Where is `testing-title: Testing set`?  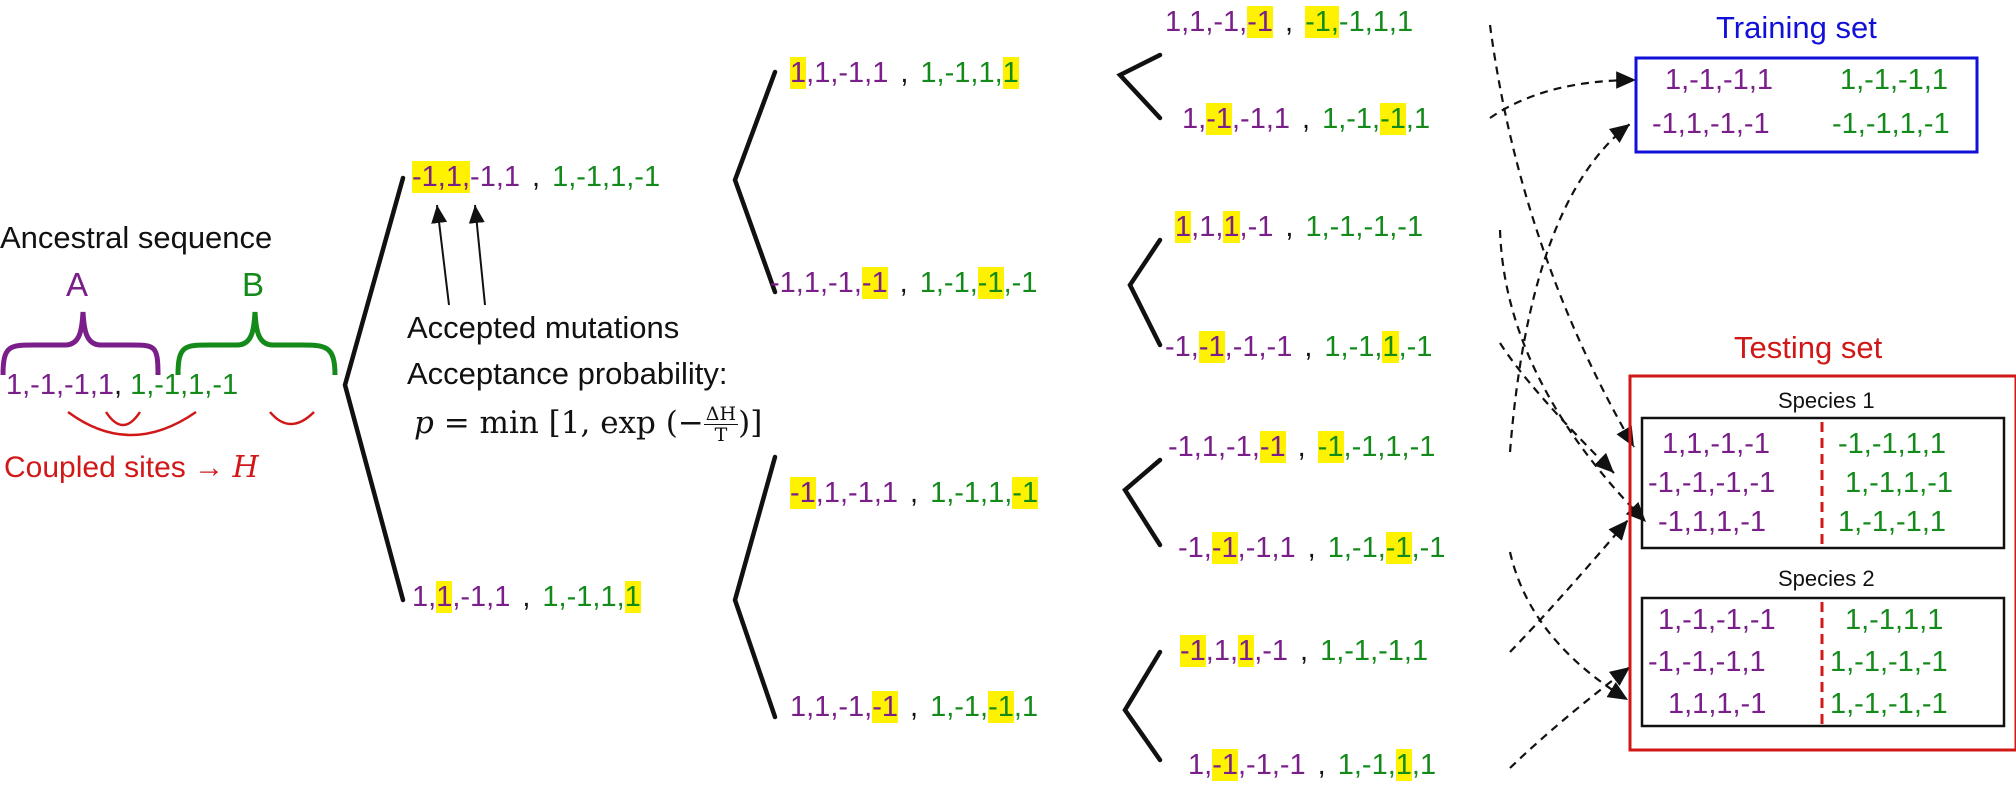
testing-title: Testing set is located at coordinates (1808, 347).